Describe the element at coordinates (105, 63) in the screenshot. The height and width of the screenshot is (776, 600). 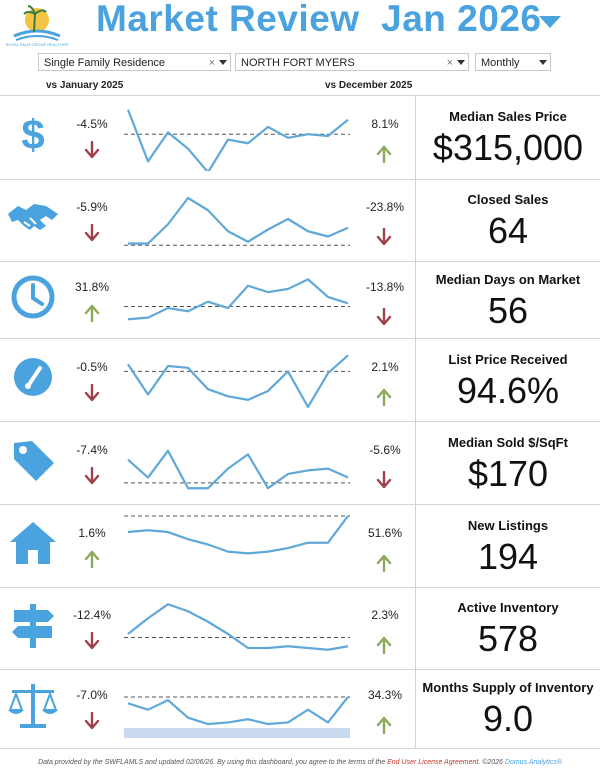
I see `property-type-value: Single Family Residence` at that location.